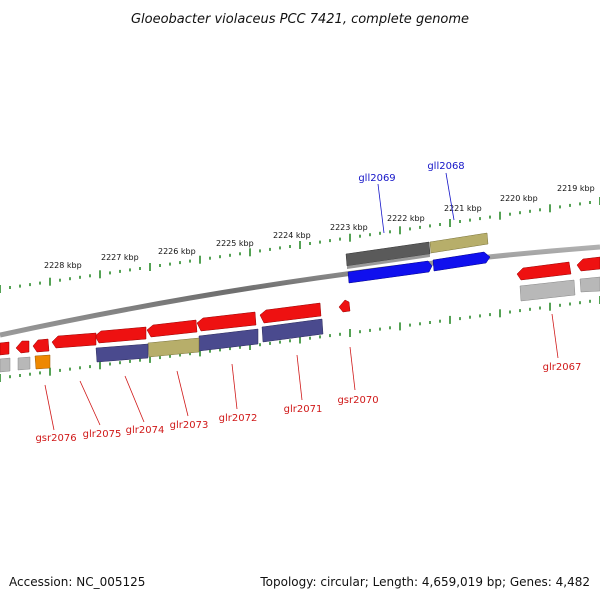 This screenshot has width=600, height=600. I want to click on gene-label-gll2069: gll2069, so click(376, 178).